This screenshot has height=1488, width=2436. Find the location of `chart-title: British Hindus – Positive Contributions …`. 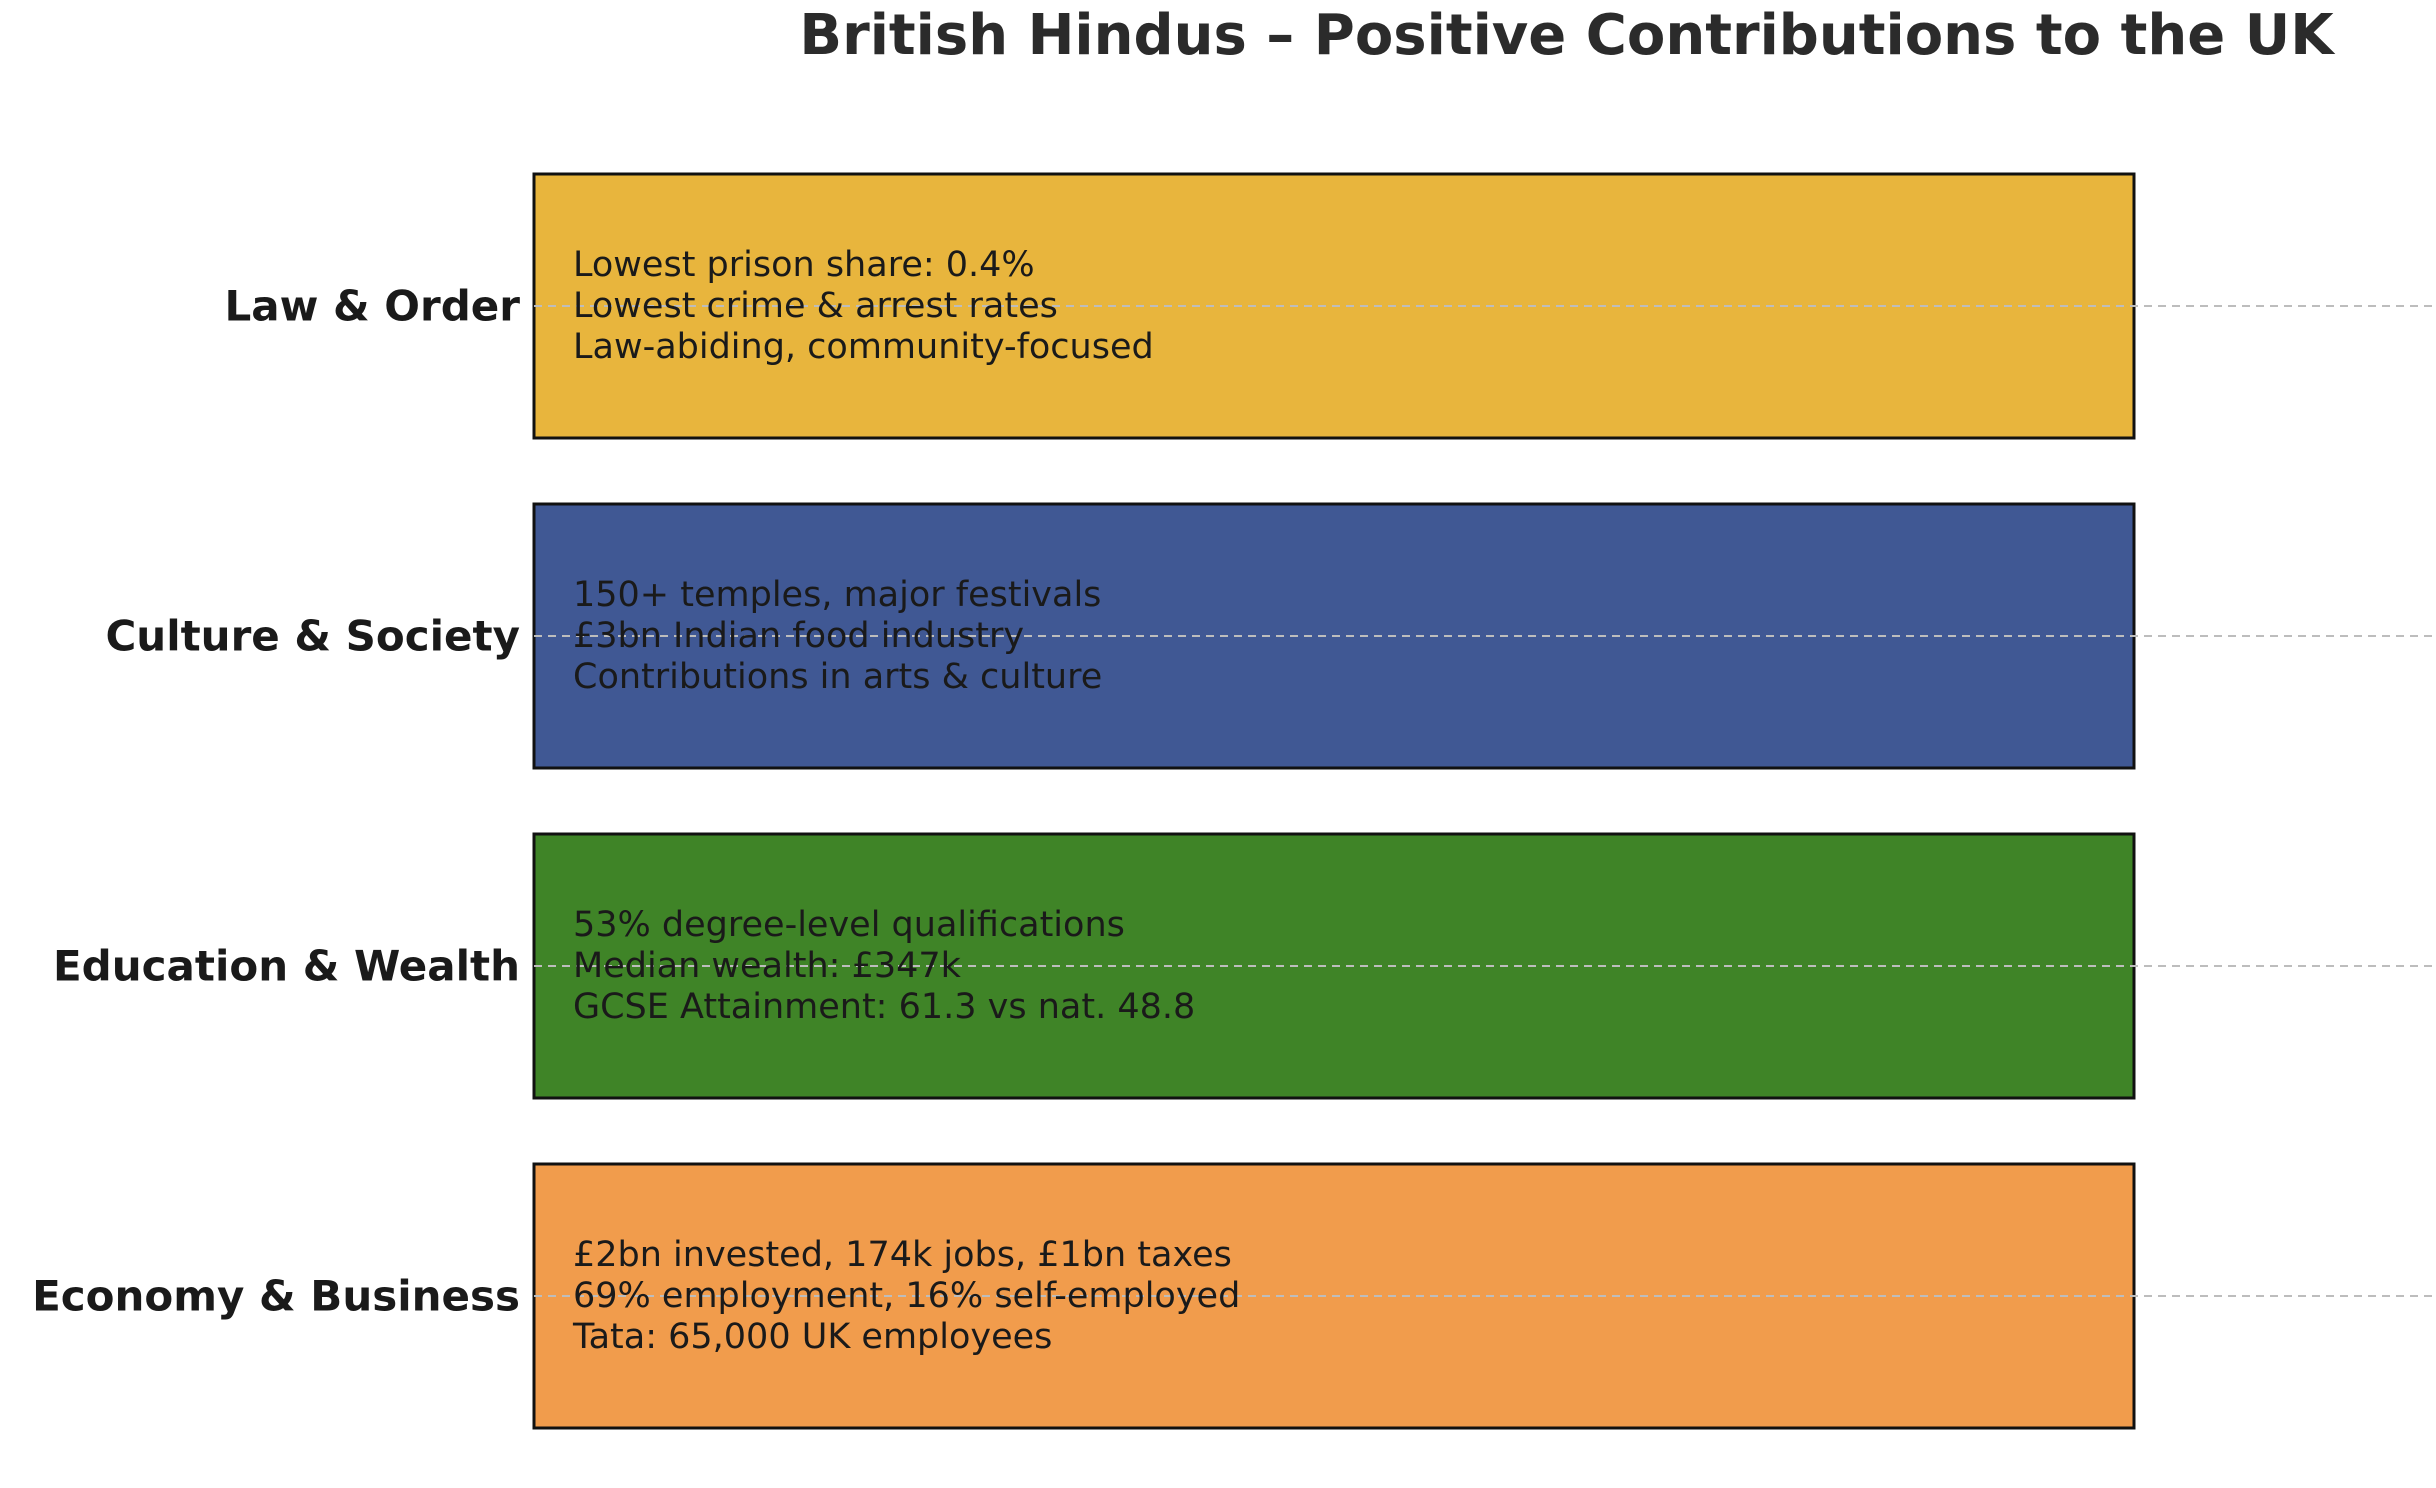

chart-title: British Hindus – Positive Contributions … is located at coordinates (1566, 35).